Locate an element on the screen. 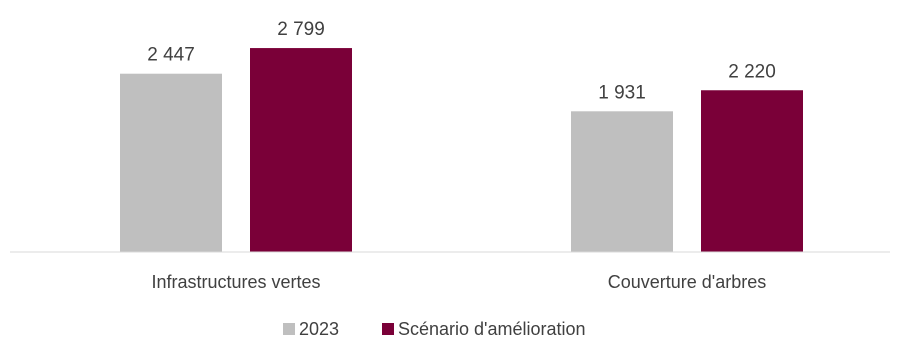 The height and width of the screenshot is (341, 900). category-label-infrastructures-vertes: Infrastructures vertes is located at coordinates (235, 282).